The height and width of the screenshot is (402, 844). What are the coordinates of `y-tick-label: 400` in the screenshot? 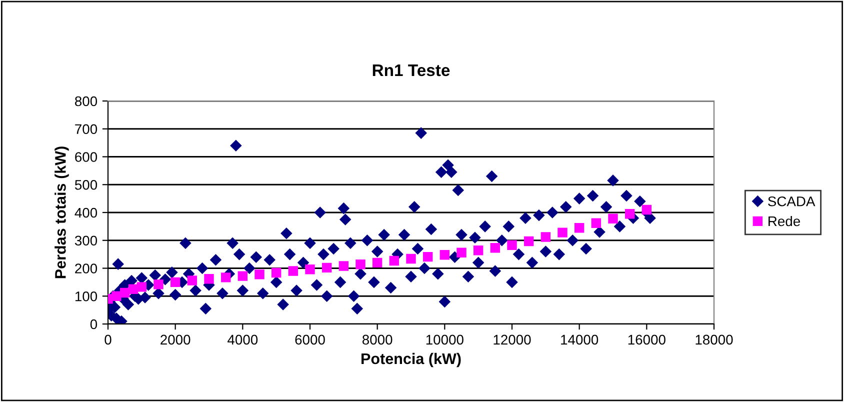 It's located at (86, 213).